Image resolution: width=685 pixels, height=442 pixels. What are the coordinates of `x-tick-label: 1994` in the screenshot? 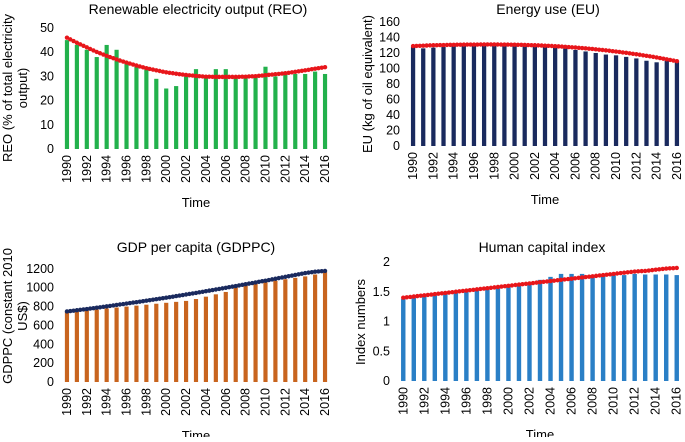 It's located at (454, 166).